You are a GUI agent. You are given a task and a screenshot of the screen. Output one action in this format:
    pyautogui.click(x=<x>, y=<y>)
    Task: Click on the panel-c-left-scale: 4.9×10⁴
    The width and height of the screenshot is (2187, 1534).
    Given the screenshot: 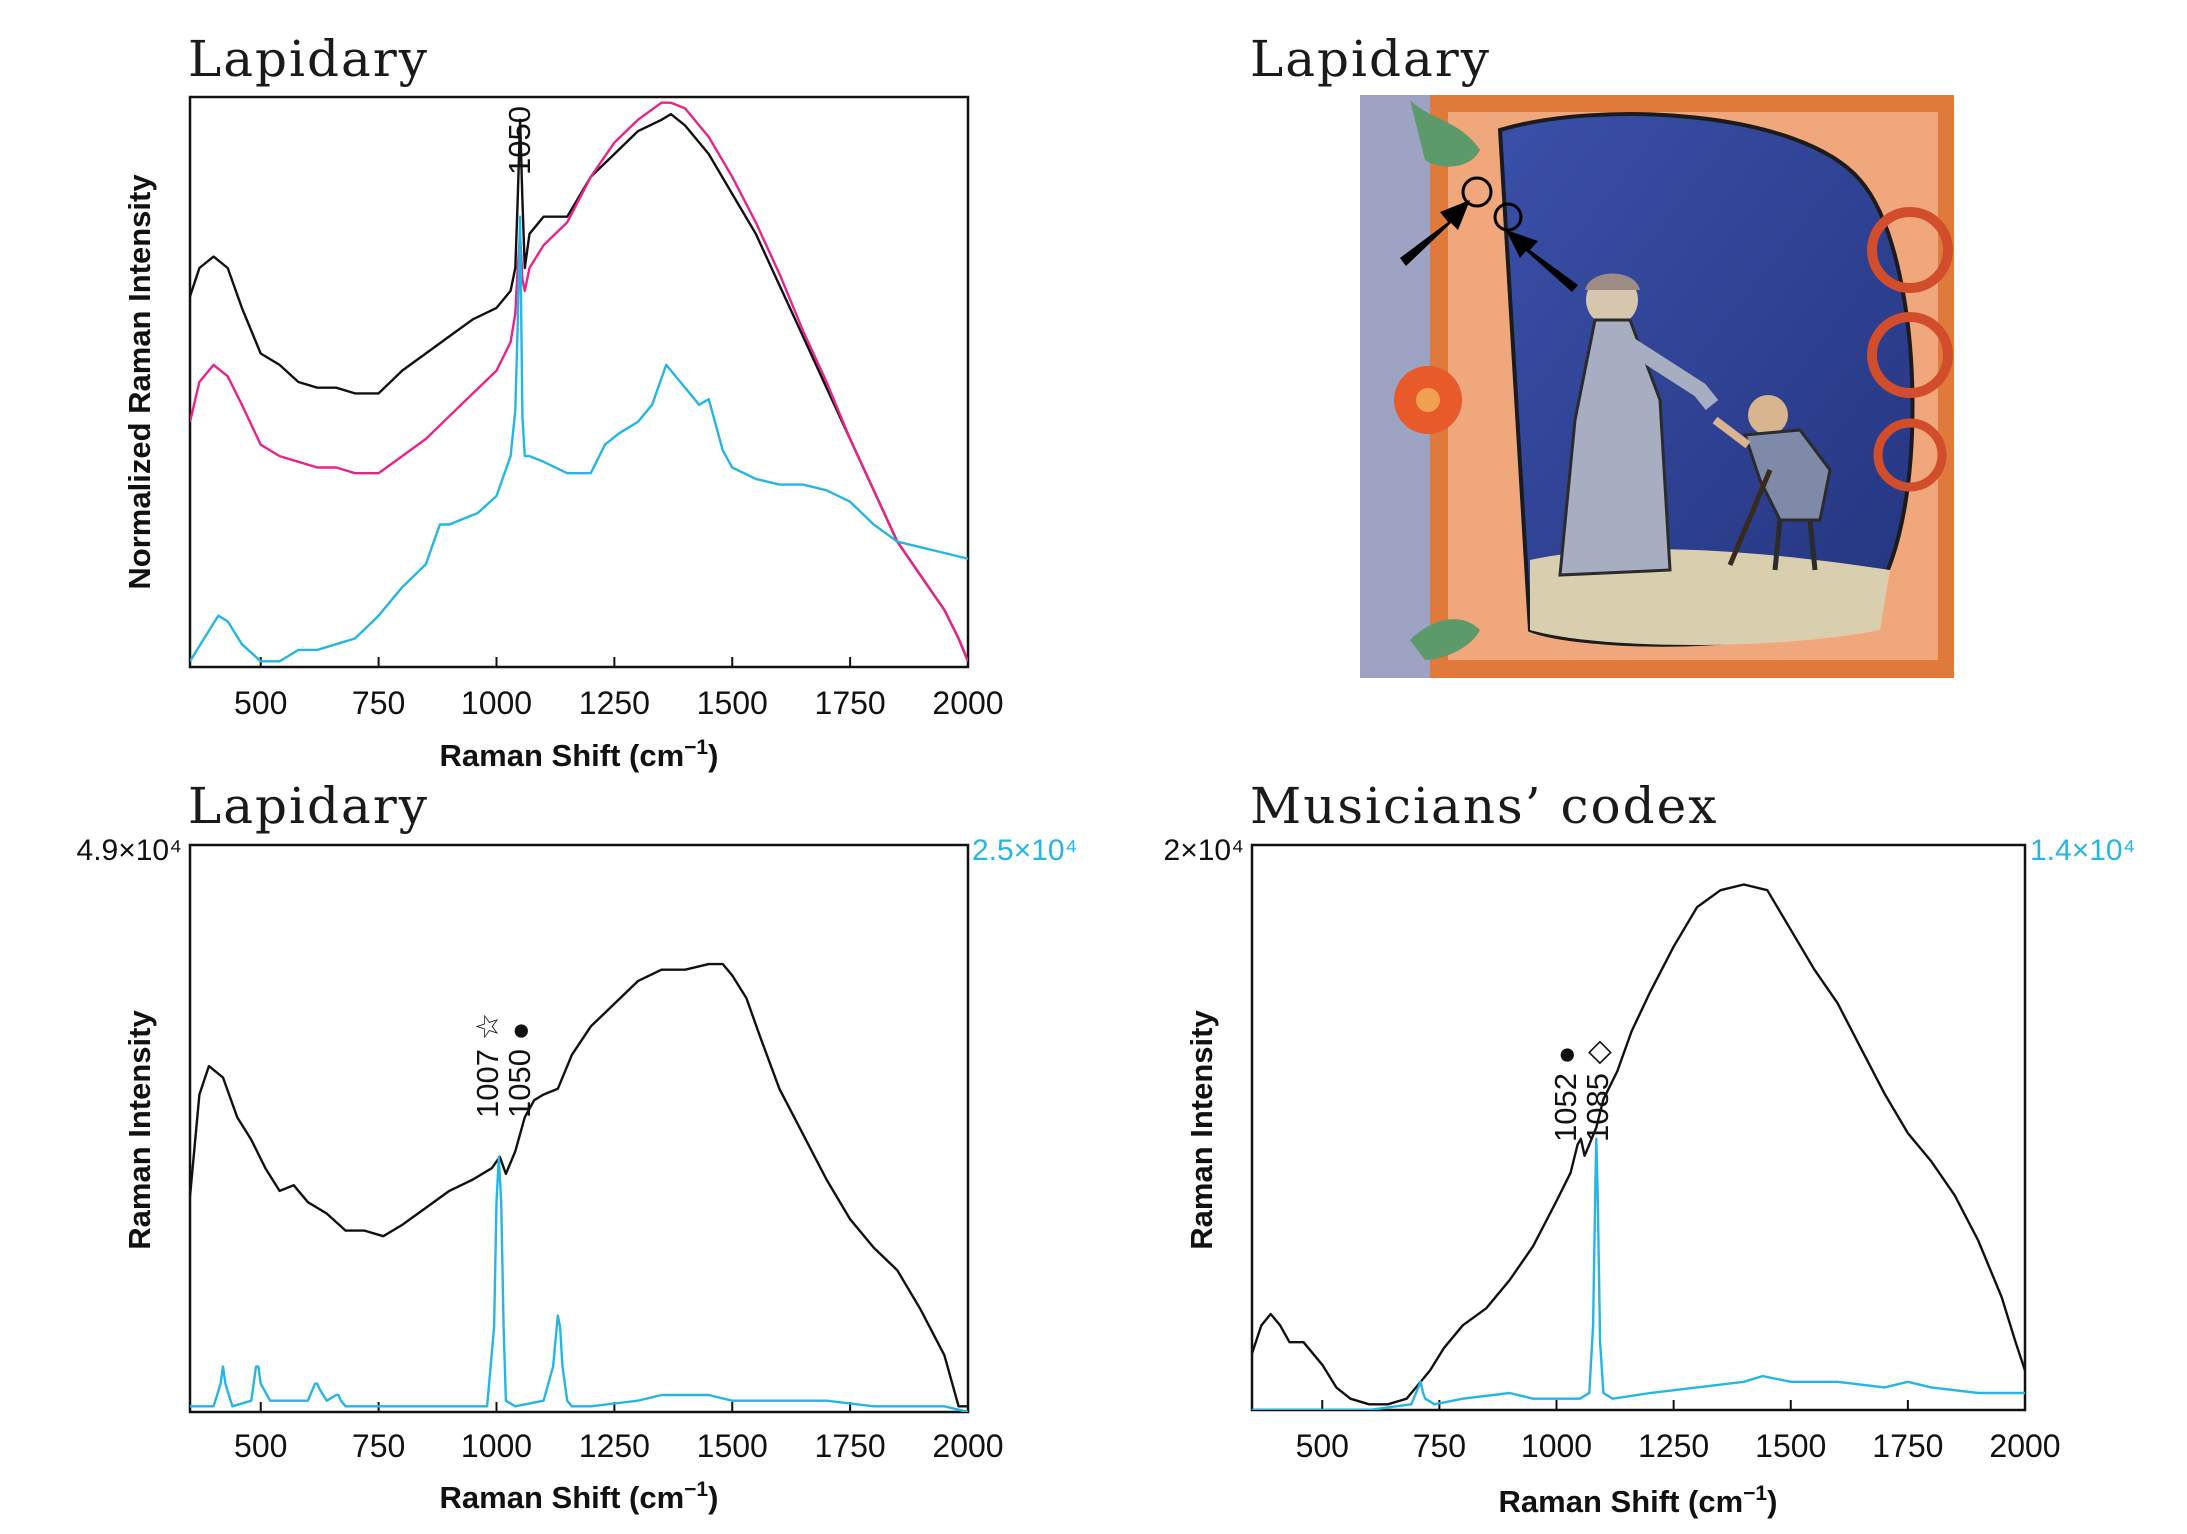 What is the action you would take?
    pyautogui.click(x=129, y=850)
    